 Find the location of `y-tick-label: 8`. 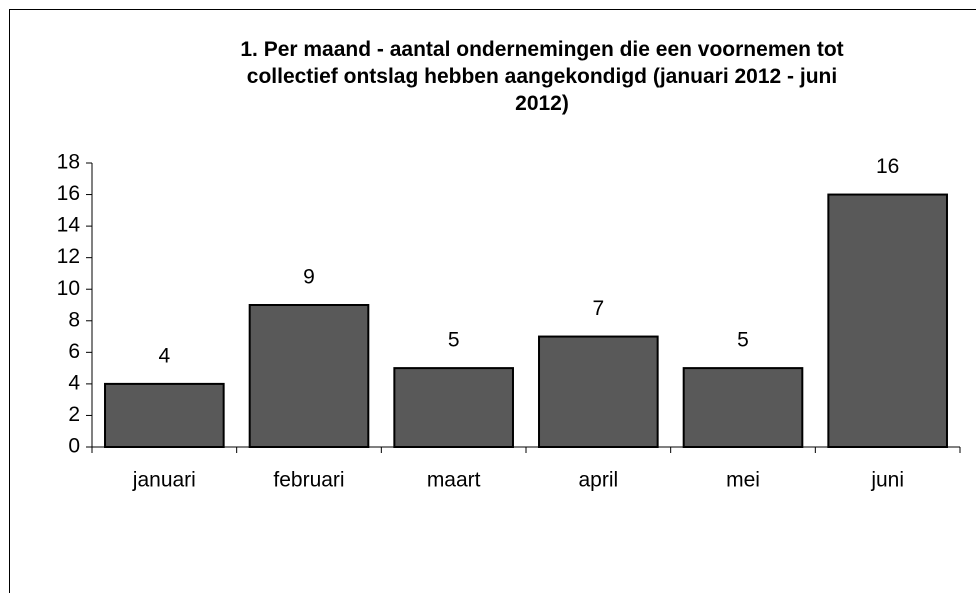

y-tick-label: 8 is located at coordinates (74, 319).